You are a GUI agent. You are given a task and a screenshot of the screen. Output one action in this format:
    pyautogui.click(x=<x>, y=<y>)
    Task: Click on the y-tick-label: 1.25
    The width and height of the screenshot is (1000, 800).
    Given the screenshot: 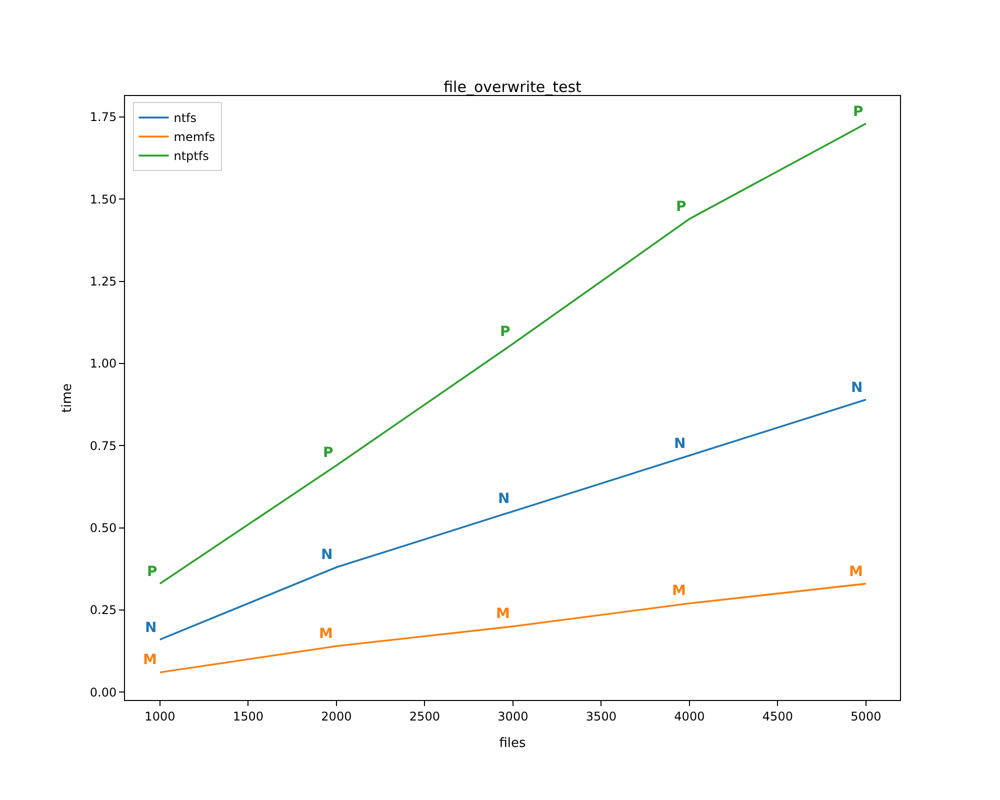 What is the action you would take?
    pyautogui.click(x=103, y=281)
    